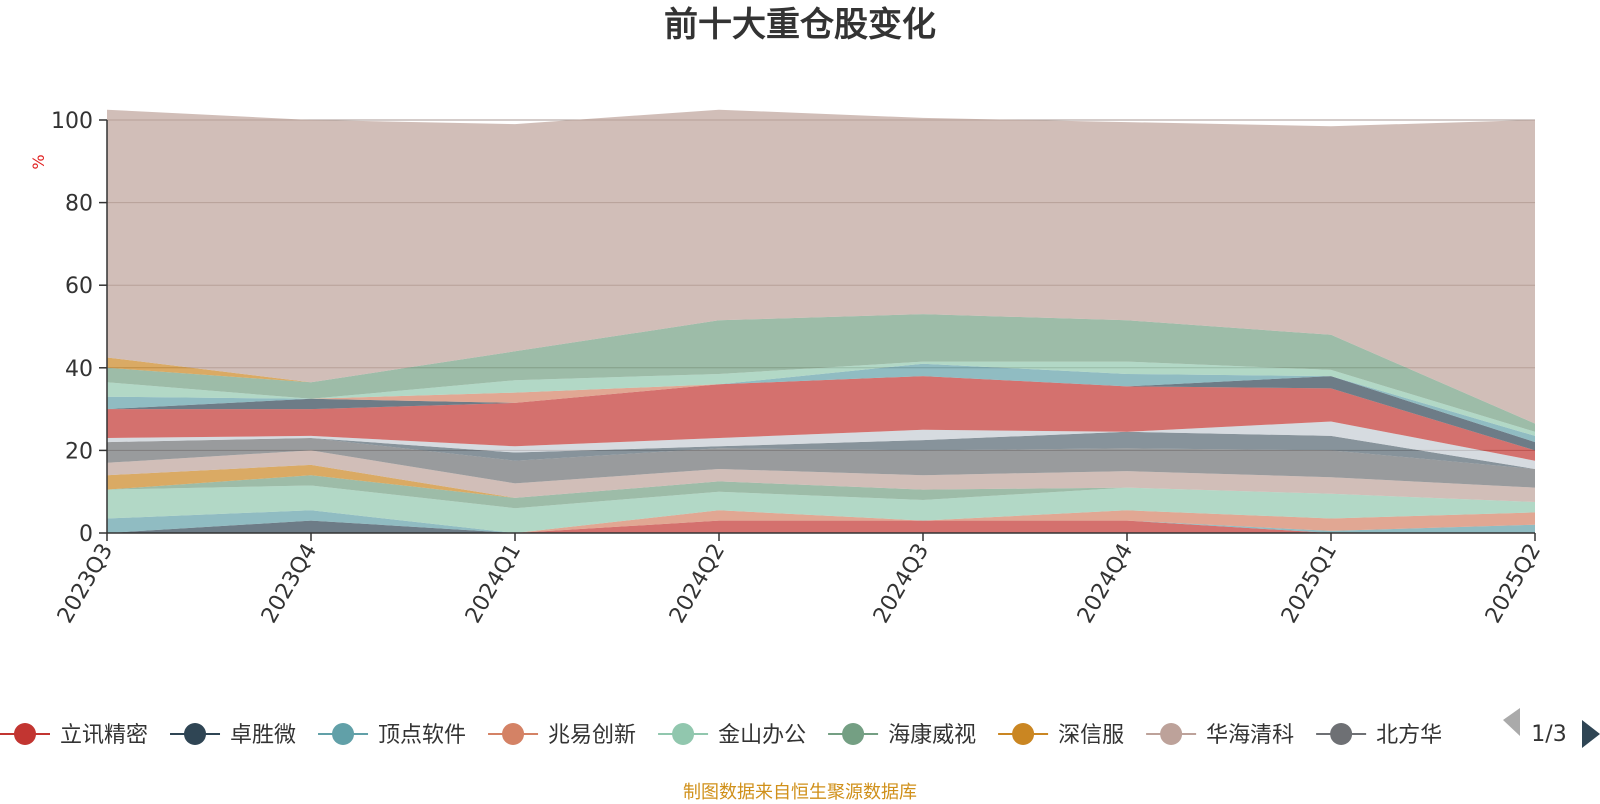 This screenshot has height=804, width=1600. I want to click on y-tick-label: 40, so click(79, 369).